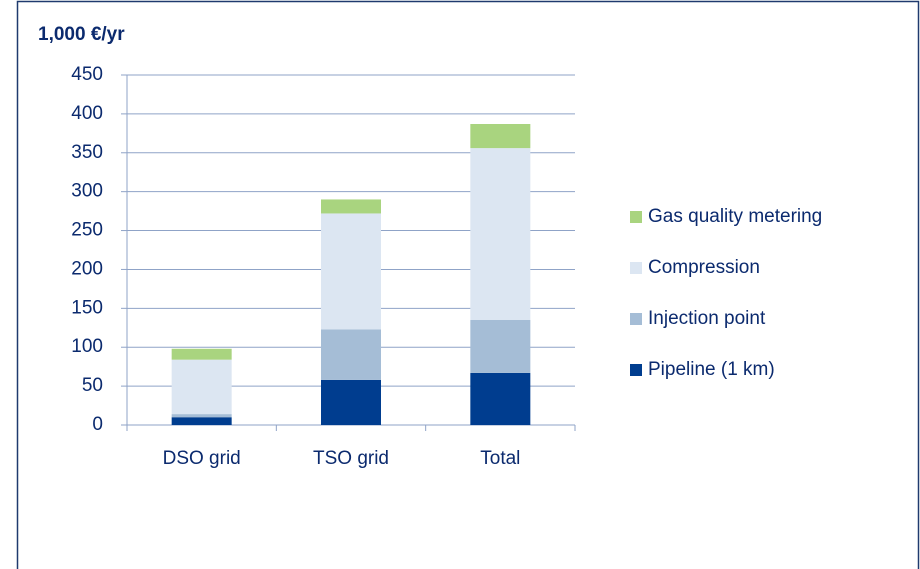 The width and height of the screenshot is (920, 569). I want to click on y-tick-label: 150, so click(87, 307).